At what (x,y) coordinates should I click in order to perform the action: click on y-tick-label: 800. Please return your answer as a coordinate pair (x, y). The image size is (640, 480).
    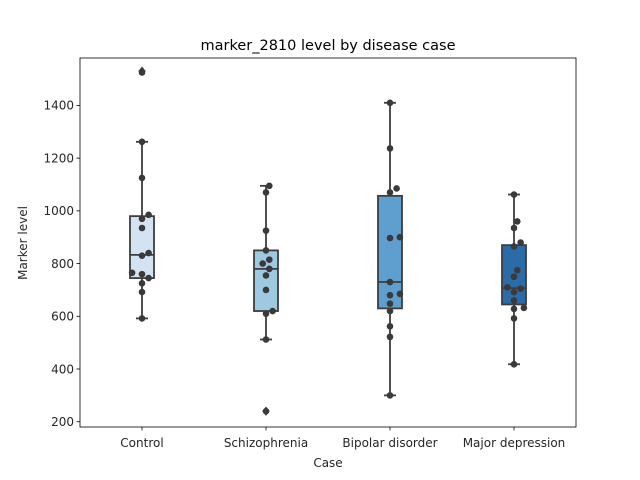
    Looking at the image, I should click on (62, 264).